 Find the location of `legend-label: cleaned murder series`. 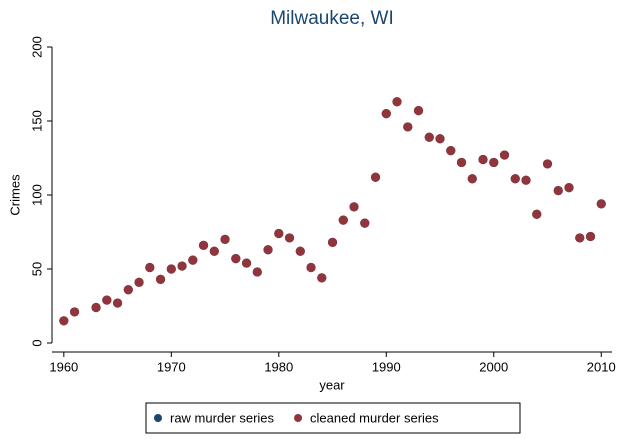

legend-label: cleaned murder series is located at coordinates (374, 417).